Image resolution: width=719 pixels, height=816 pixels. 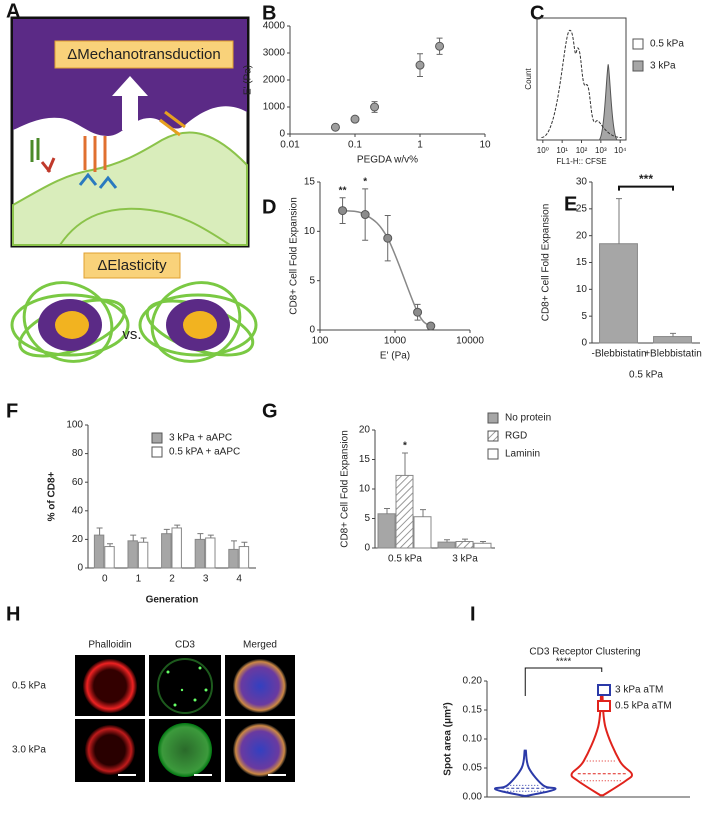 I want to click on legend-label: 3 kPa, so click(x=663, y=66).